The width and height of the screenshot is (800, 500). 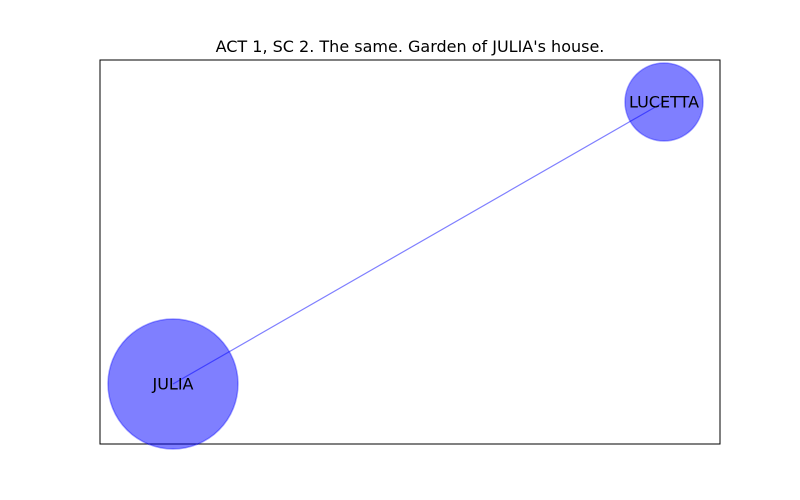 I want to click on node-label-julia: JULIA, so click(x=172, y=384).